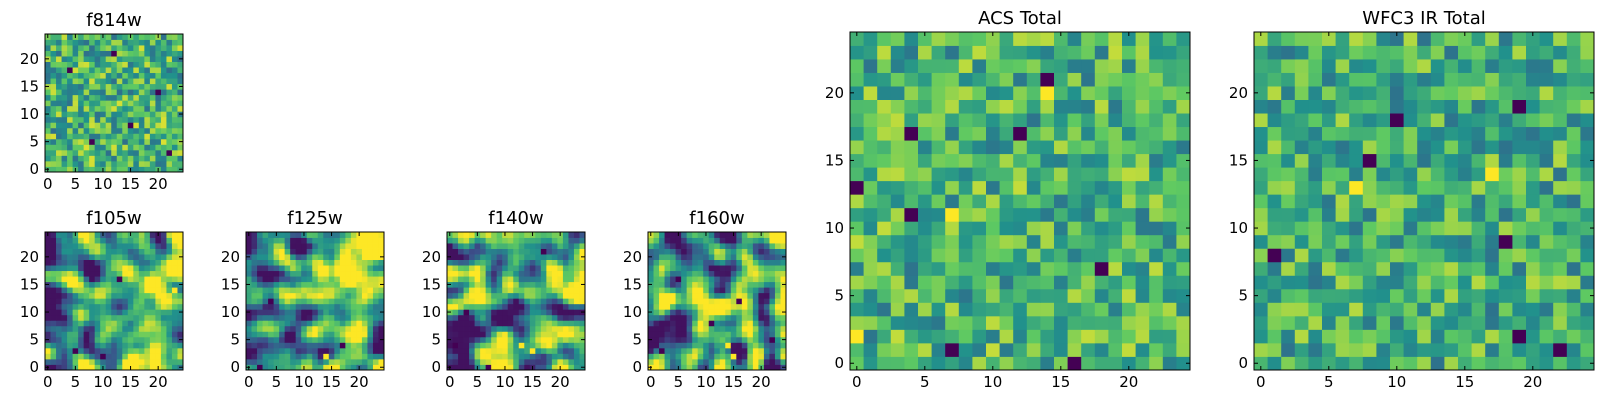 The height and width of the screenshot is (400, 1600). I want to click on panel-title: ACS Total, so click(1020, 18).